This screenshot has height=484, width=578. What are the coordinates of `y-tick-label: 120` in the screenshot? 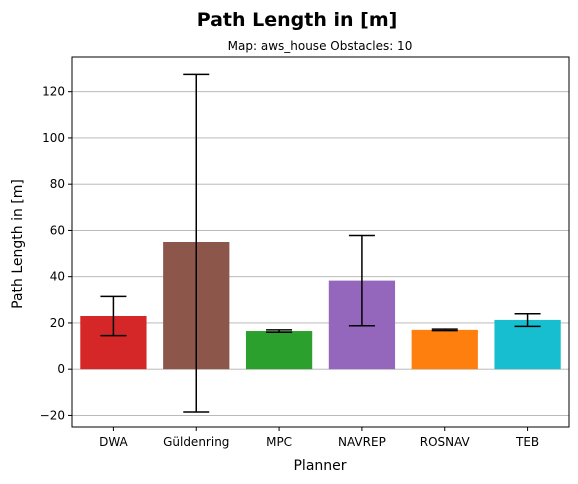 It's located at (53, 92).